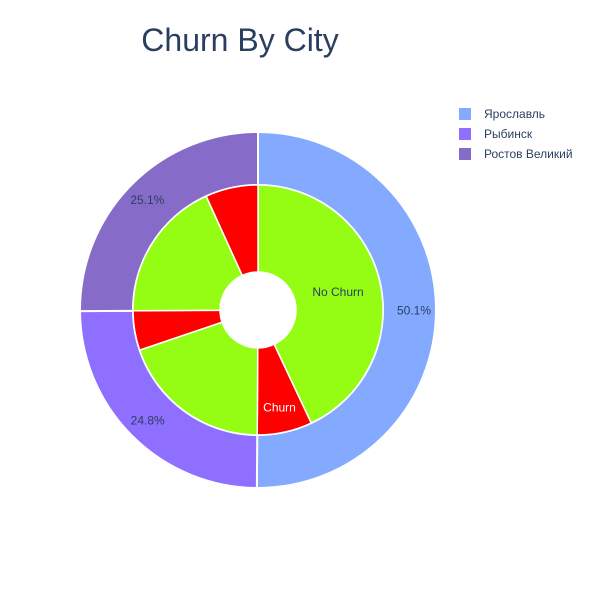 This screenshot has width=600, height=600. I want to click on inner-label-no-churn: No Churn, so click(337, 292).